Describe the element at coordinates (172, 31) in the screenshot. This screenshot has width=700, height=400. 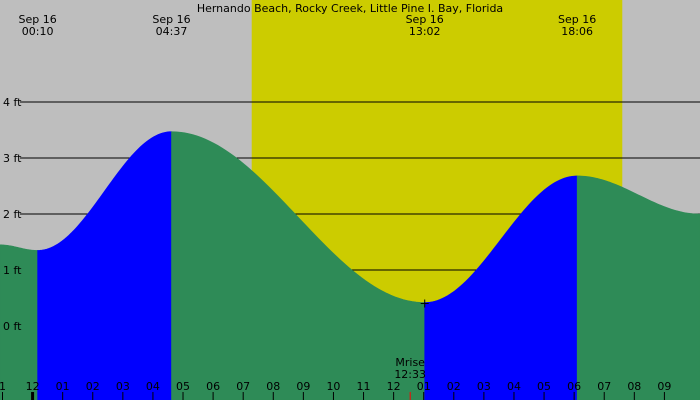
I see `extreme-time-label: 04:37` at that location.